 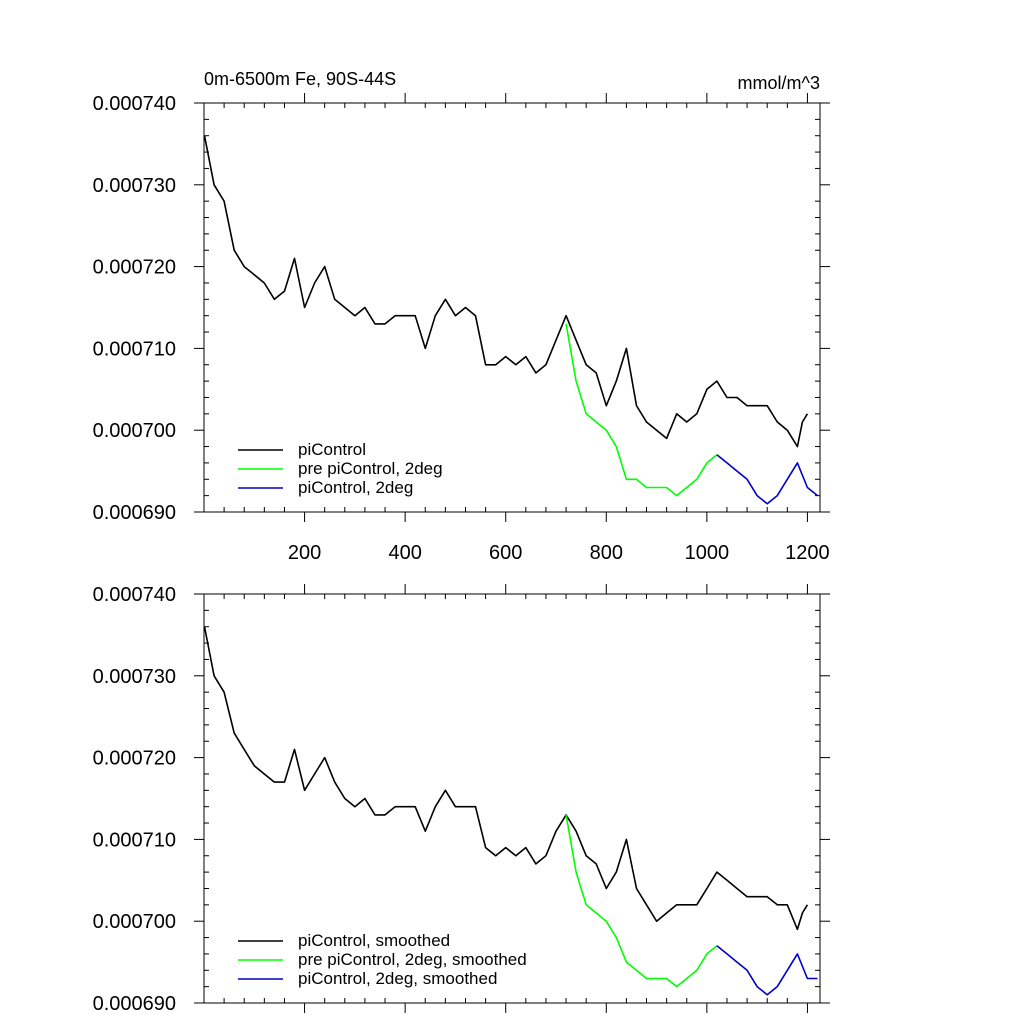 What do you see at coordinates (370, 468) in the screenshot?
I see `legend-label-1: pre piControl, 2deg` at bounding box center [370, 468].